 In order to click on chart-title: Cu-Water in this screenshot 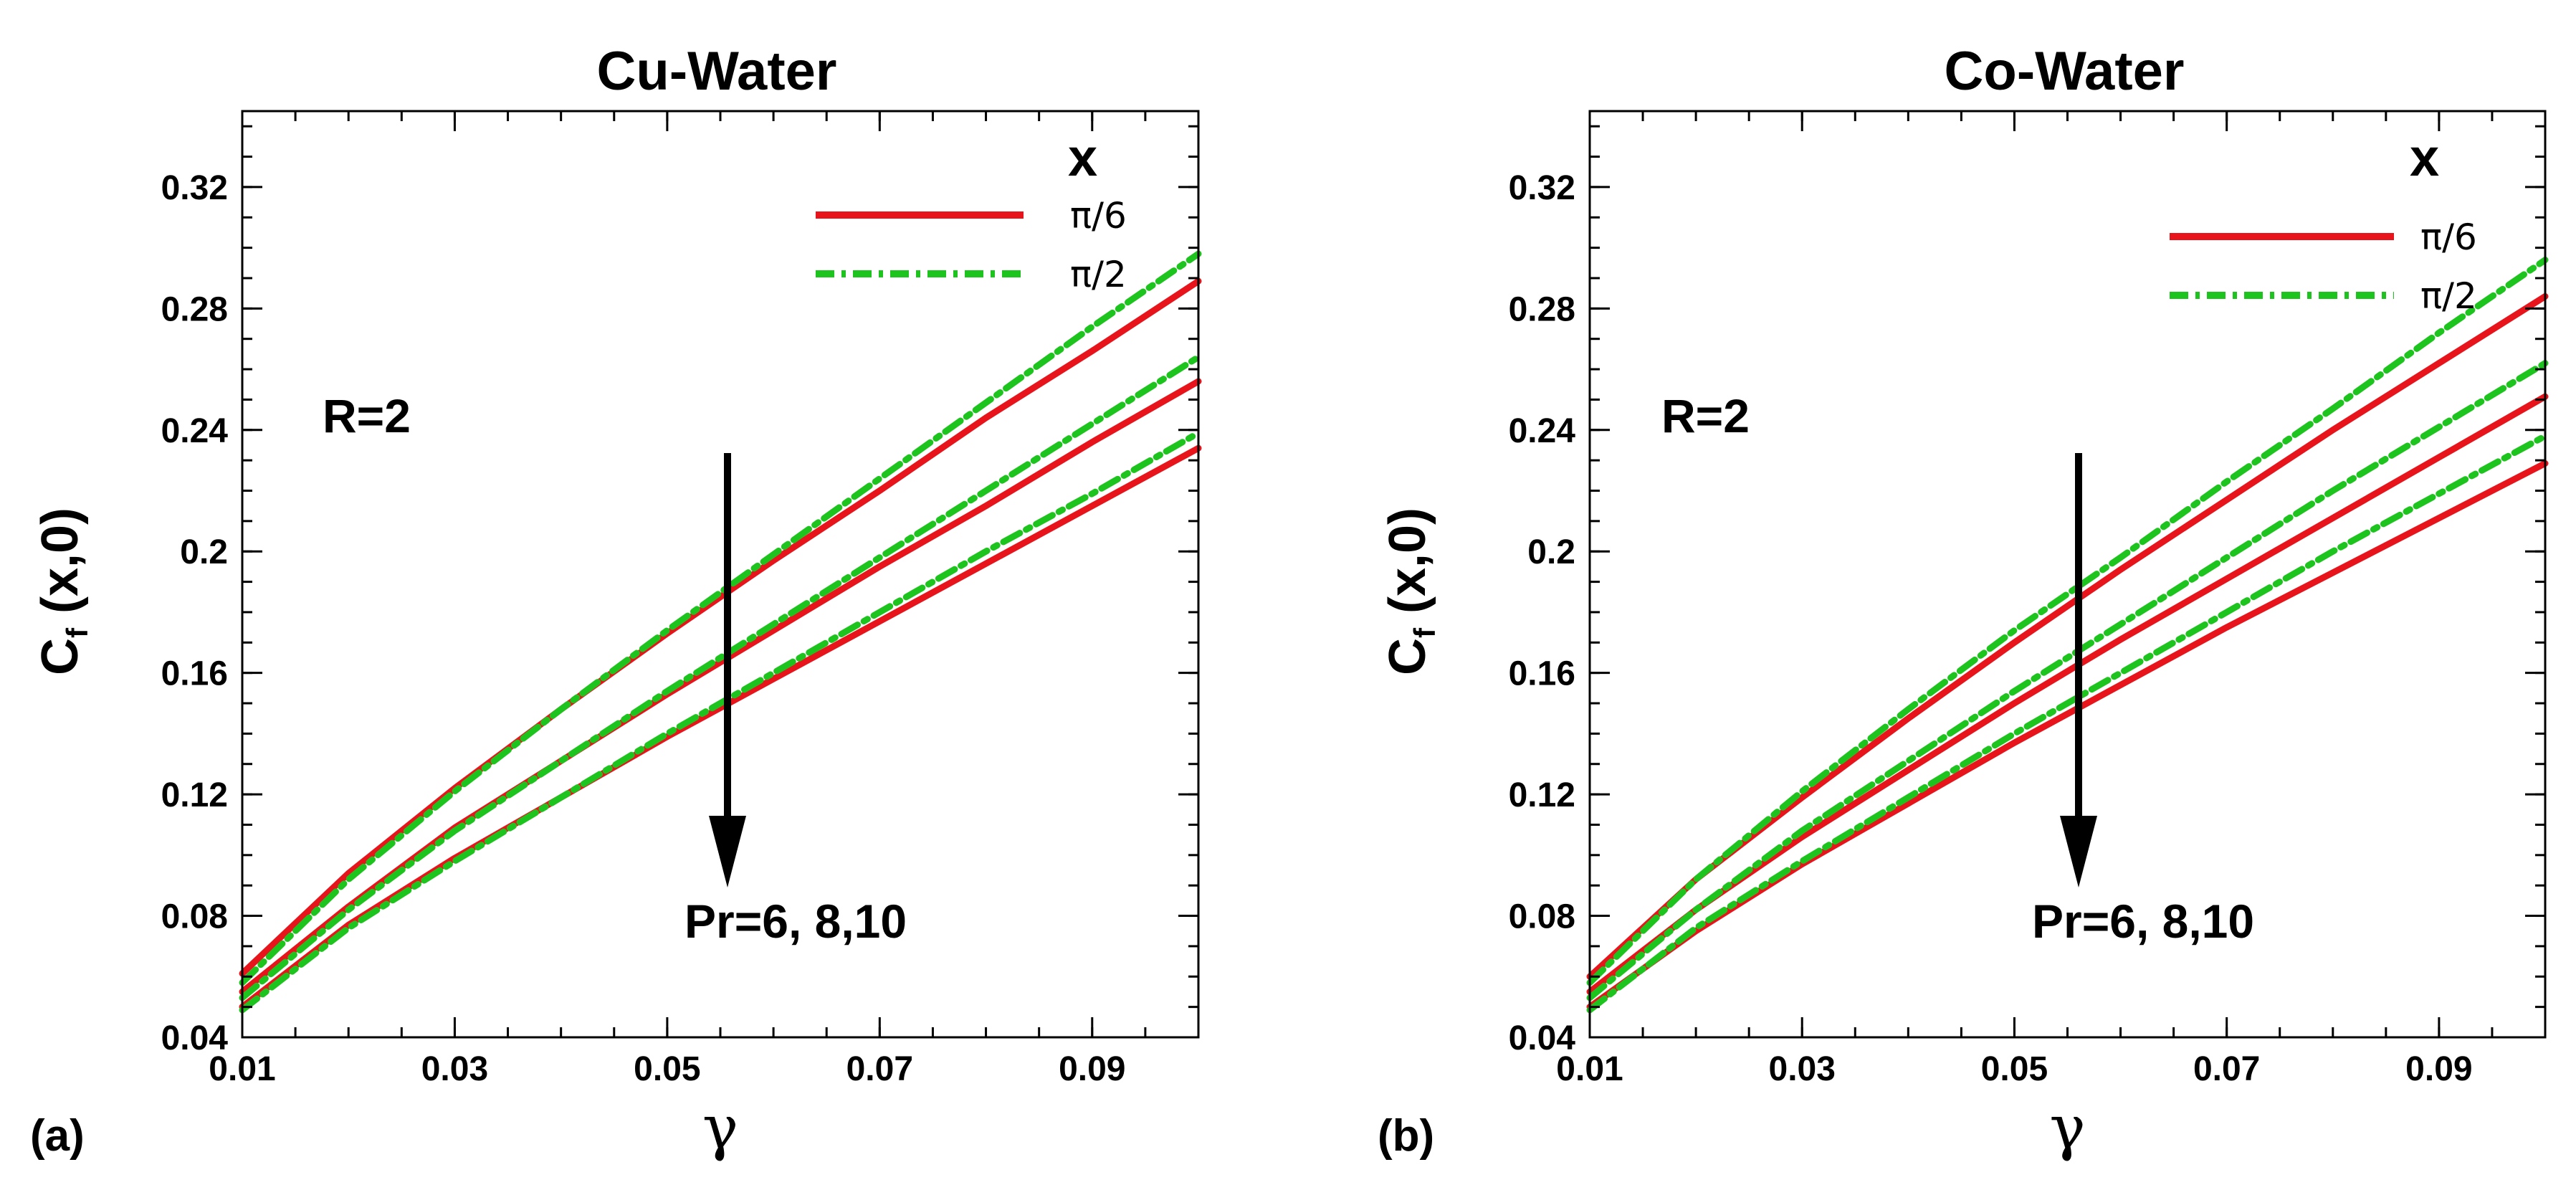, I will do `click(717, 71)`.